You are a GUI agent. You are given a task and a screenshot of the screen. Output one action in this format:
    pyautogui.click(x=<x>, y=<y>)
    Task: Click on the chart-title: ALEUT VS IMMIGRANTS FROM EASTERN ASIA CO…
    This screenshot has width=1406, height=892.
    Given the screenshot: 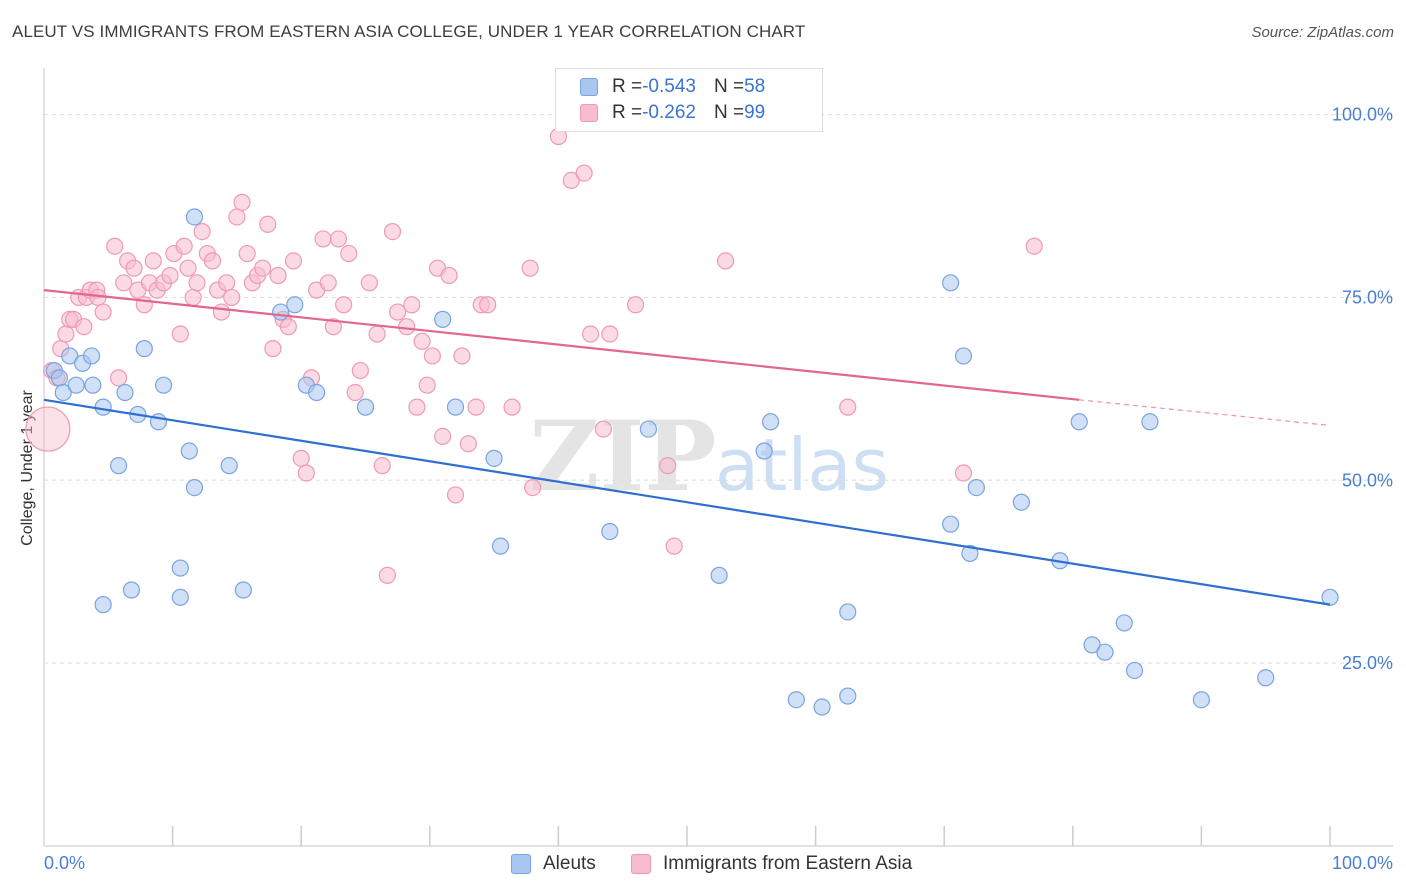 What is the action you would take?
    pyautogui.click(x=409, y=31)
    